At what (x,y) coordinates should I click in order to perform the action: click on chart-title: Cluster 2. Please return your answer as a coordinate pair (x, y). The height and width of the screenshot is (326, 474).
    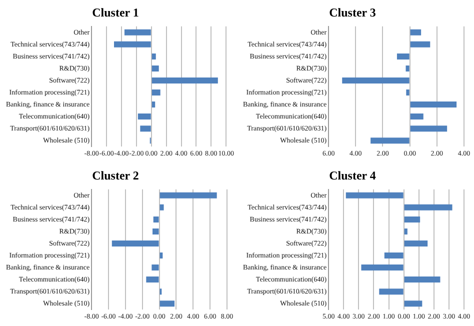
    Looking at the image, I should click on (115, 175).